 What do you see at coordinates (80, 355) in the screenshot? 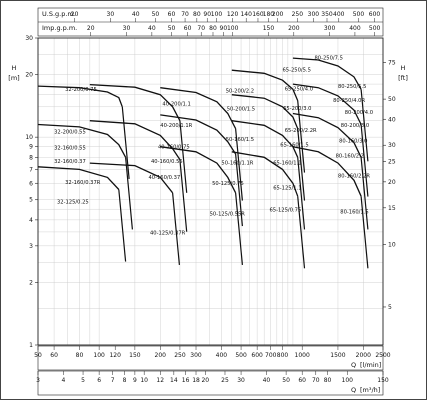
I see `lmin-tick-label: 80` at bounding box center [80, 355].